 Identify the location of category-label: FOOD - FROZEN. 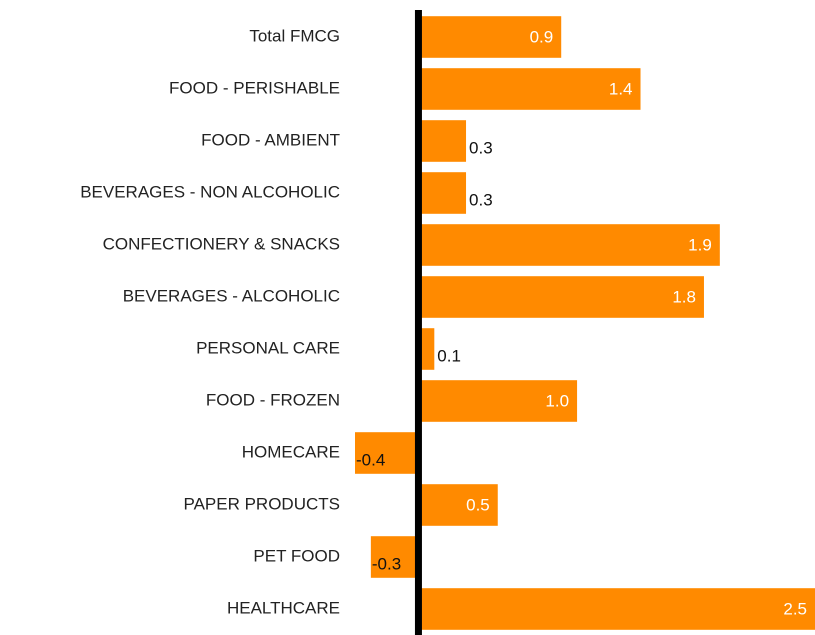
(273, 399).